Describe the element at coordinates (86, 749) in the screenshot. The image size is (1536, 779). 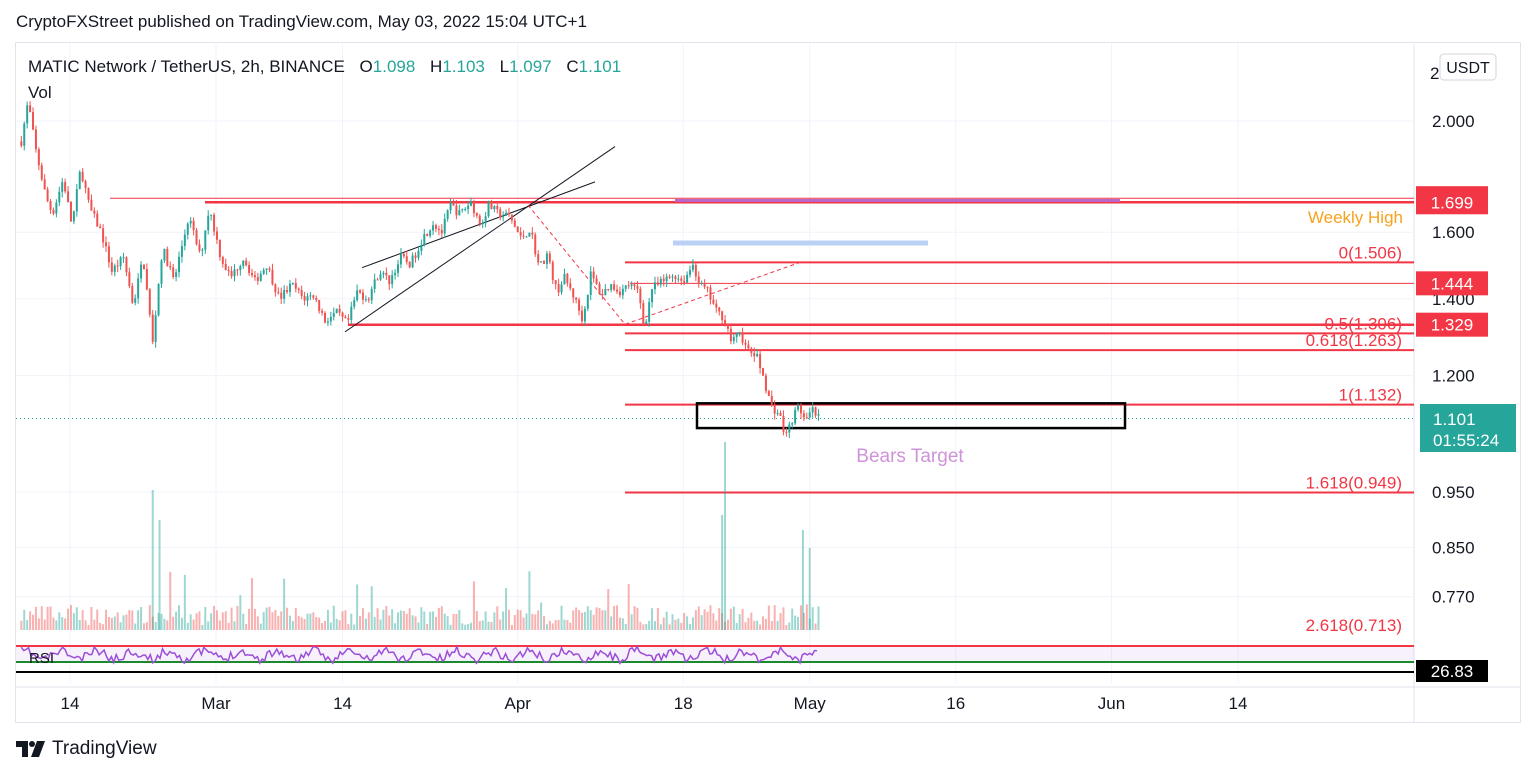
I see `tradingview-logo: TradingView` at that location.